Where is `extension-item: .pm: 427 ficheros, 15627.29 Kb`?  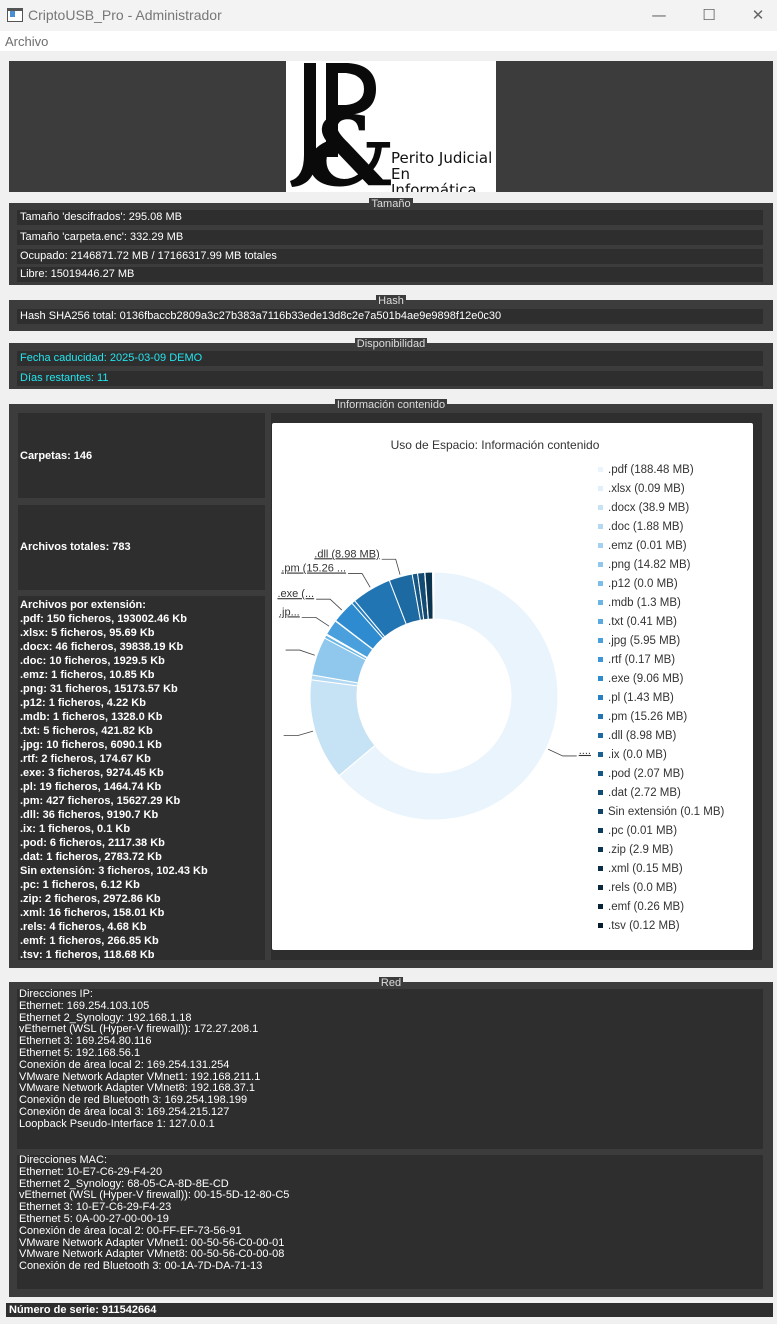 extension-item: .pm: 427 ficheros, 15627.29 Kb is located at coordinates (100, 801).